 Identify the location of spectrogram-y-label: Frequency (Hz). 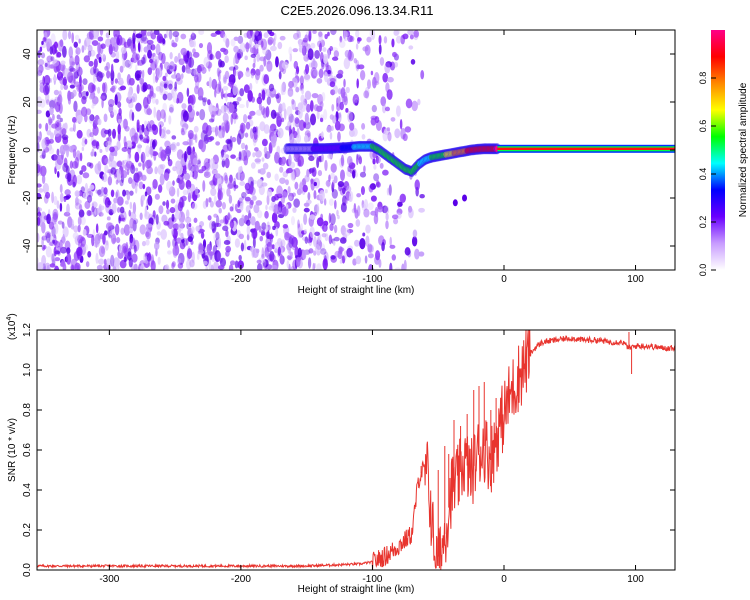
(12, 150).